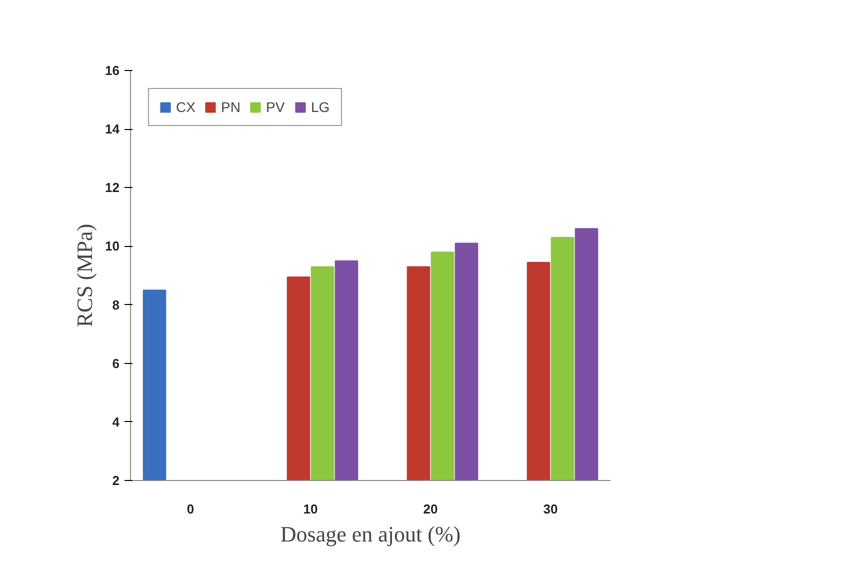 The width and height of the screenshot is (861, 585). What do you see at coordinates (430, 509) in the screenshot?
I see `x-tick-label: 20` at bounding box center [430, 509].